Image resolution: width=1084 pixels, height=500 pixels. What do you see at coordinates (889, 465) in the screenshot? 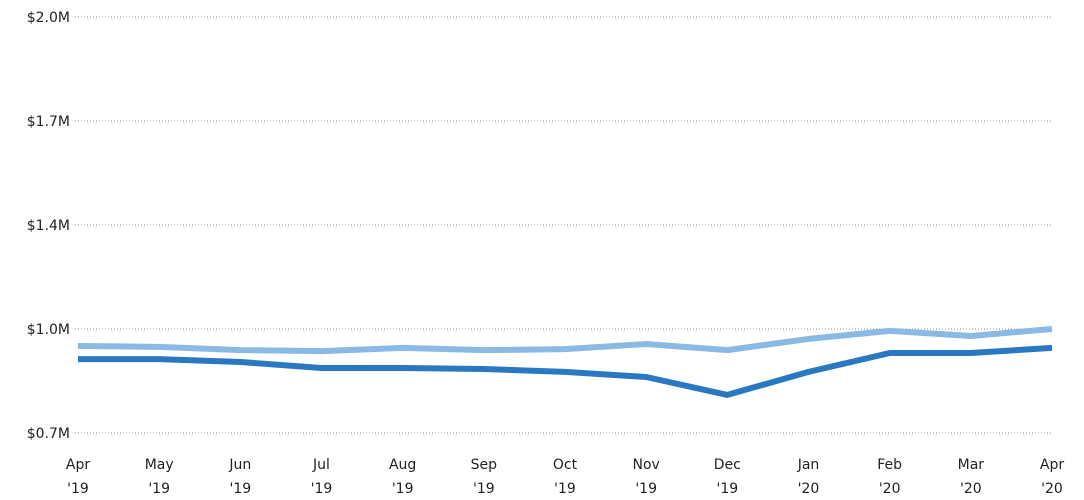
I see `x-tick-month: Feb` at bounding box center [889, 465].